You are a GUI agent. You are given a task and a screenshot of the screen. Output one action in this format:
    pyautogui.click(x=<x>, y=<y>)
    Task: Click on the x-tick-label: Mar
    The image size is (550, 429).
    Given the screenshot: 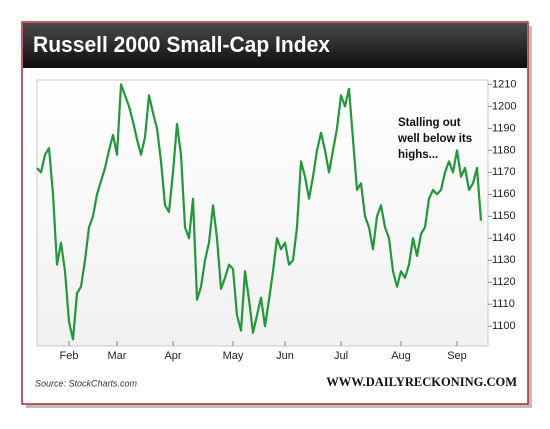 What is the action you would take?
    pyautogui.click(x=117, y=356)
    